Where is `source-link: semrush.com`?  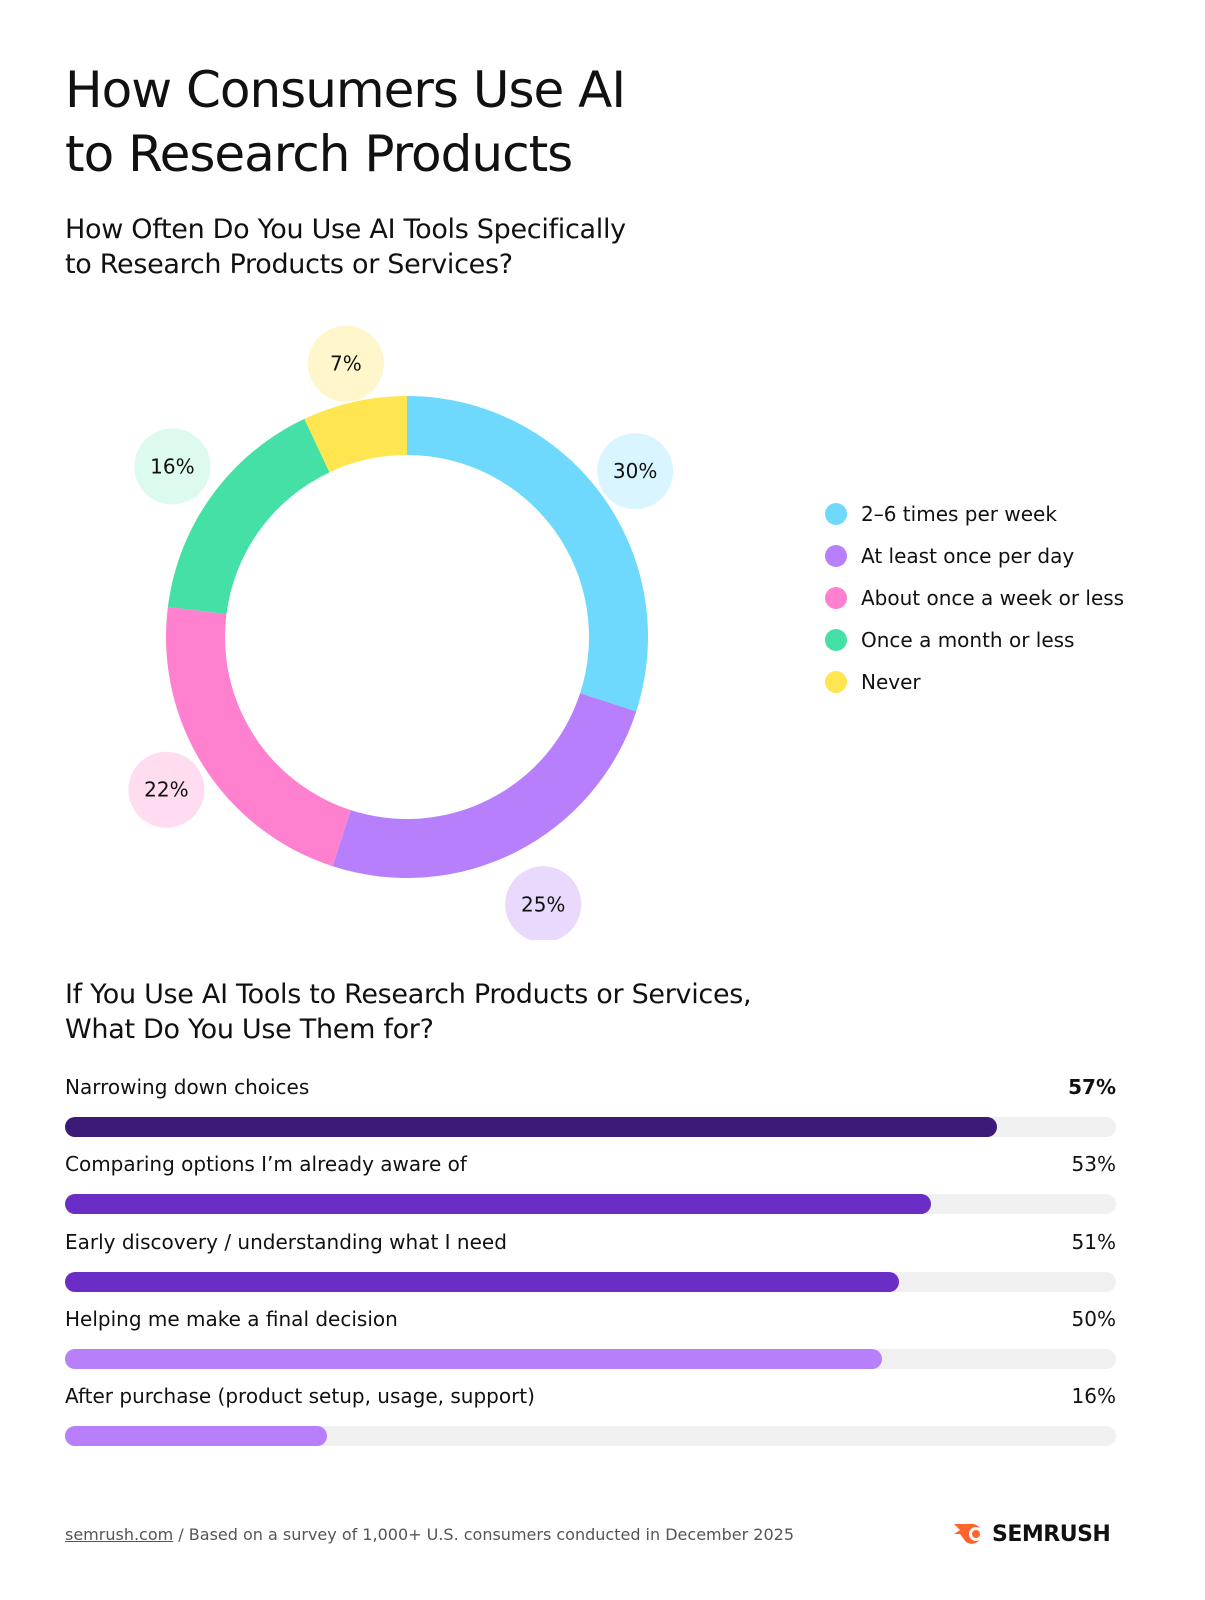 source-link: semrush.com is located at coordinates (119, 1534).